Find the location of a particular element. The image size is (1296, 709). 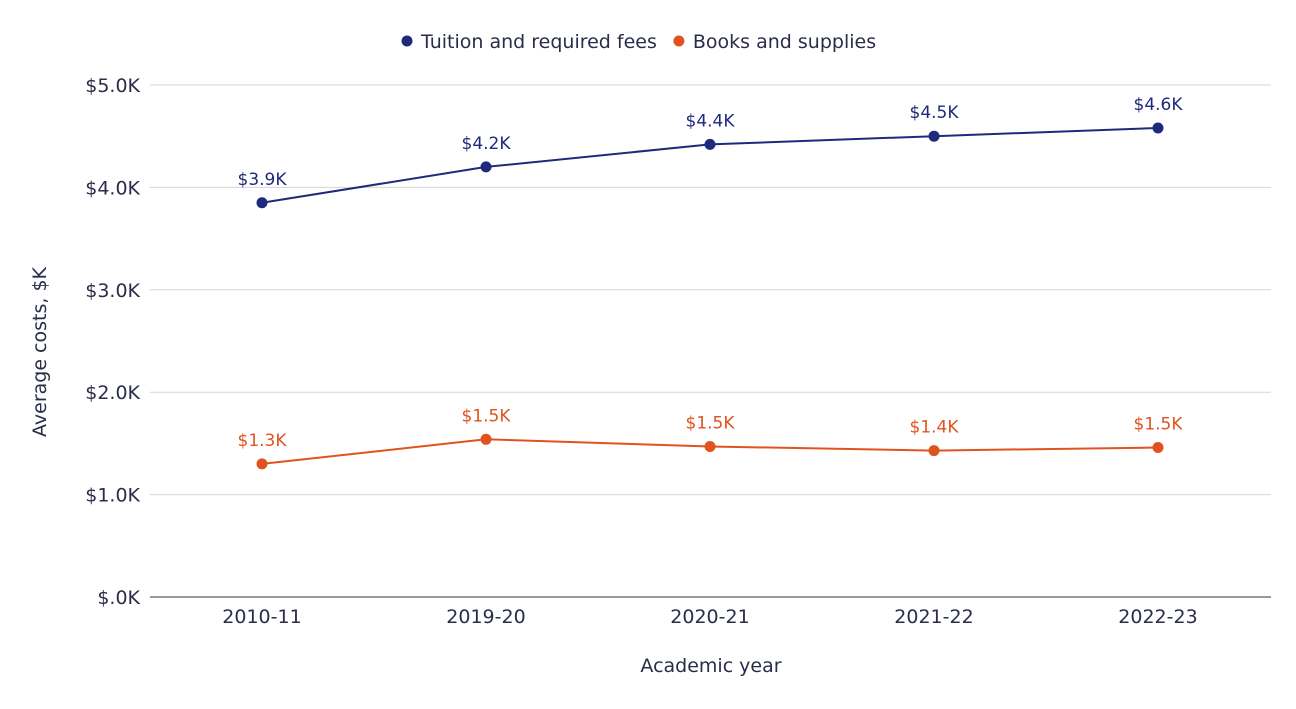

y-axis-ticks: $.0K $1.0K $2.0K $3.0K $4.0K $5.0K is located at coordinates (112, 342).